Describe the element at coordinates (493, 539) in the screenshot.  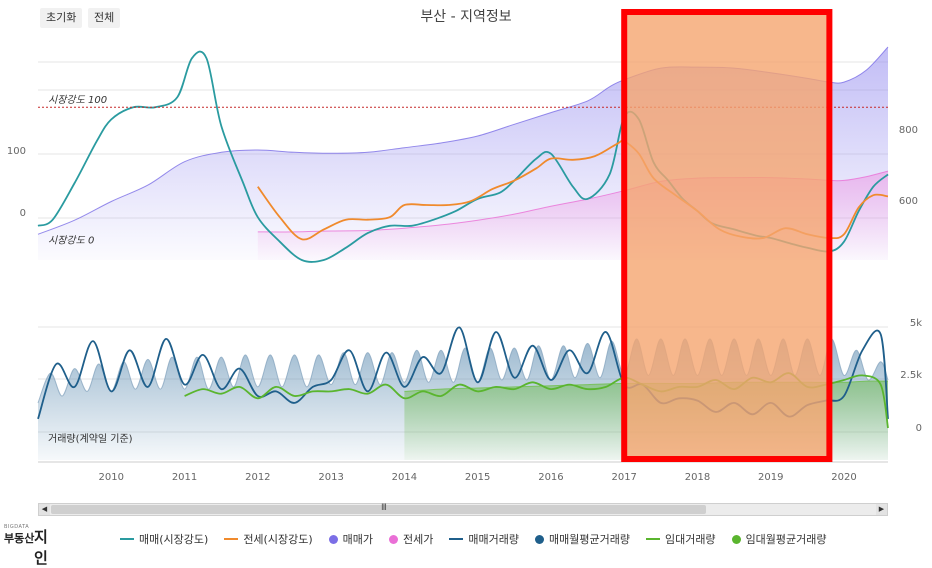
I see `legend-label: 매매거래량` at that location.